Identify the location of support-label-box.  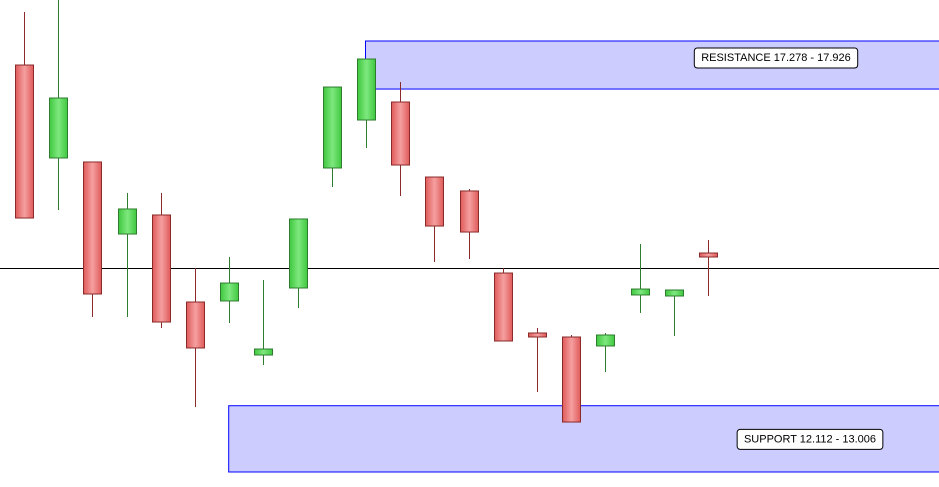
(810, 439).